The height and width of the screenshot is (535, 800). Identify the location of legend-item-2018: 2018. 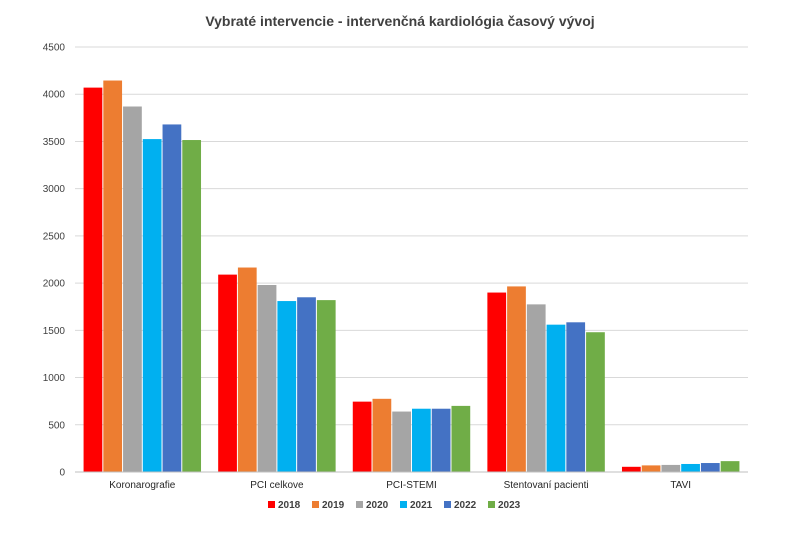
(284, 505).